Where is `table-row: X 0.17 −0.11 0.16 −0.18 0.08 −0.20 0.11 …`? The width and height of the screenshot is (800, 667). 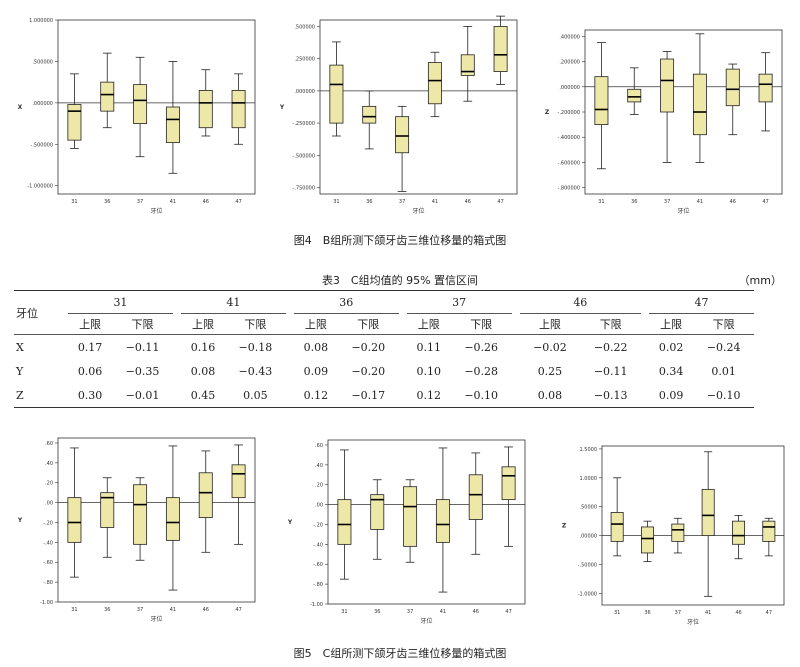
table-row: X 0.17 −0.11 0.16 −0.18 0.08 −0.20 0.11 … is located at coordinates (384, 347).